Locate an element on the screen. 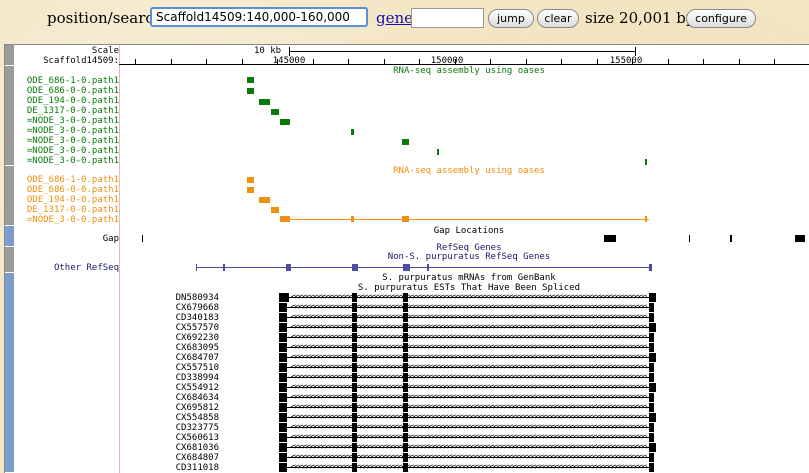 This screenshot has width=809, height=473. clear-button: clear is located at coordinates (558, 18).